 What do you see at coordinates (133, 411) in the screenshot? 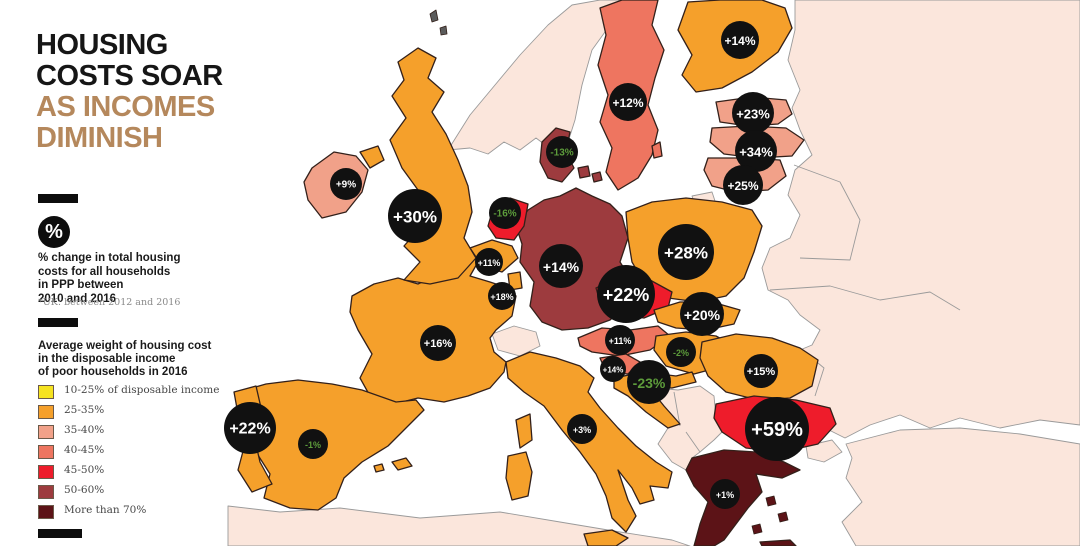
I see `legend-item: 25-35%` at bounding box center [133, 411].